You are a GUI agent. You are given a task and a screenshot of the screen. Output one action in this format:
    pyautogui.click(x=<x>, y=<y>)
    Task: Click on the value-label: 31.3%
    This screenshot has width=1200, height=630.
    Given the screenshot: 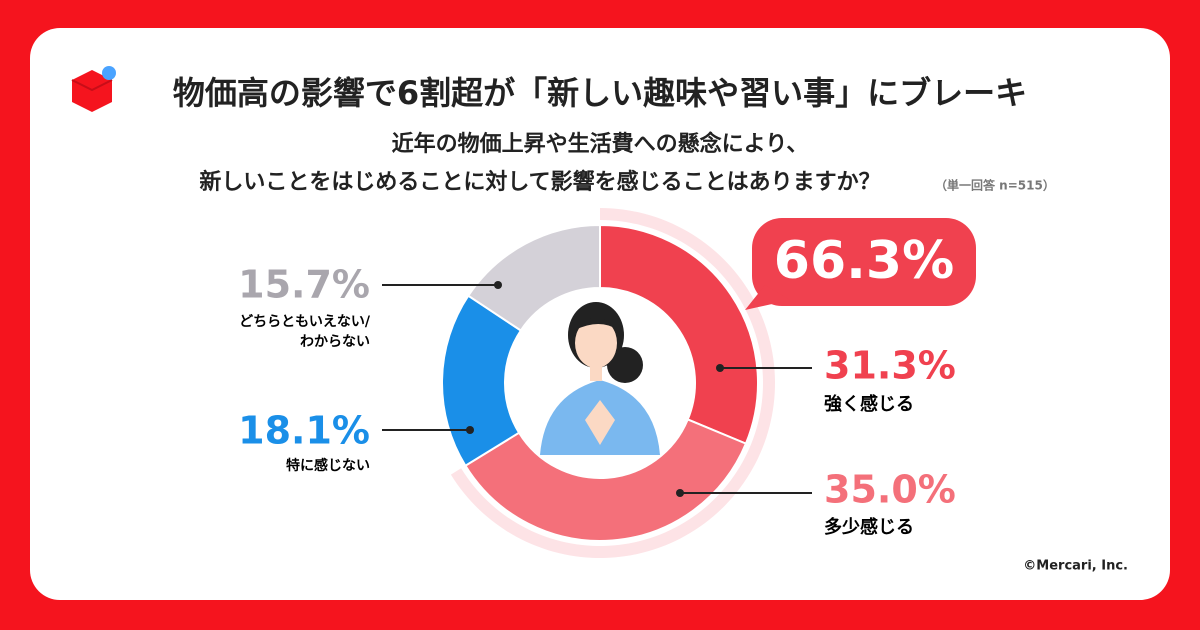 What is the action you would take?
    pyautogui.click(x=890, y=366)
    